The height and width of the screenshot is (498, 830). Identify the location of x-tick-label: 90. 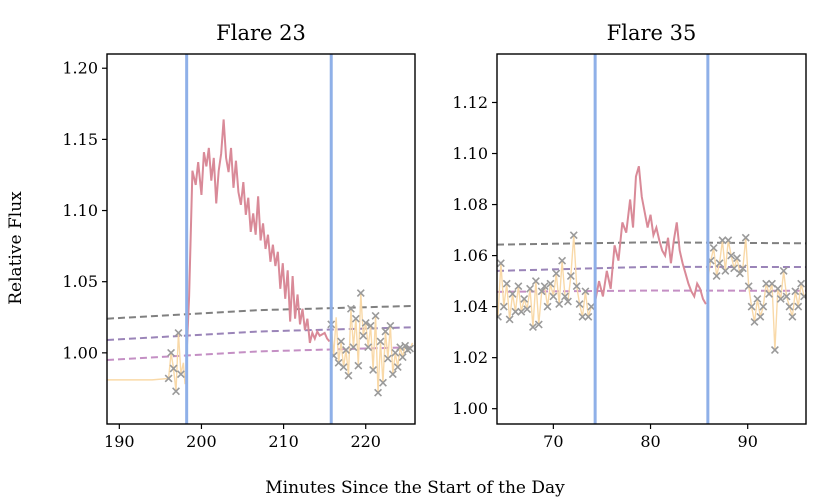
(748, 441).